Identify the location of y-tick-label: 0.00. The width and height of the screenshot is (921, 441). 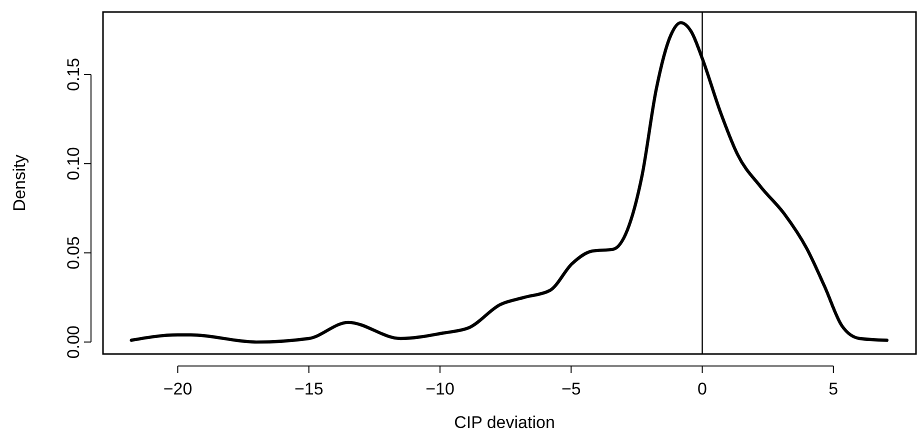
(73, 342).